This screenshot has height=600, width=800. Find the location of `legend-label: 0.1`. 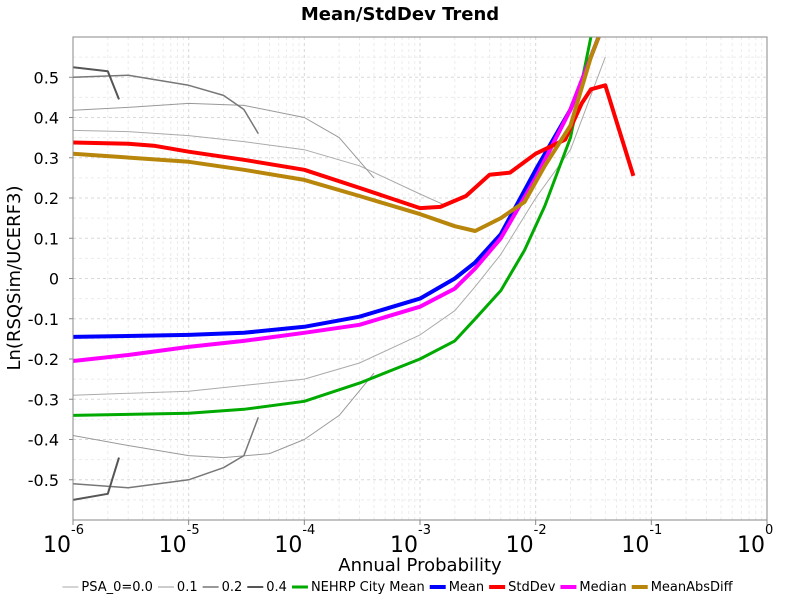

legend-label: 0.1 is located at coordinates (187, 587).